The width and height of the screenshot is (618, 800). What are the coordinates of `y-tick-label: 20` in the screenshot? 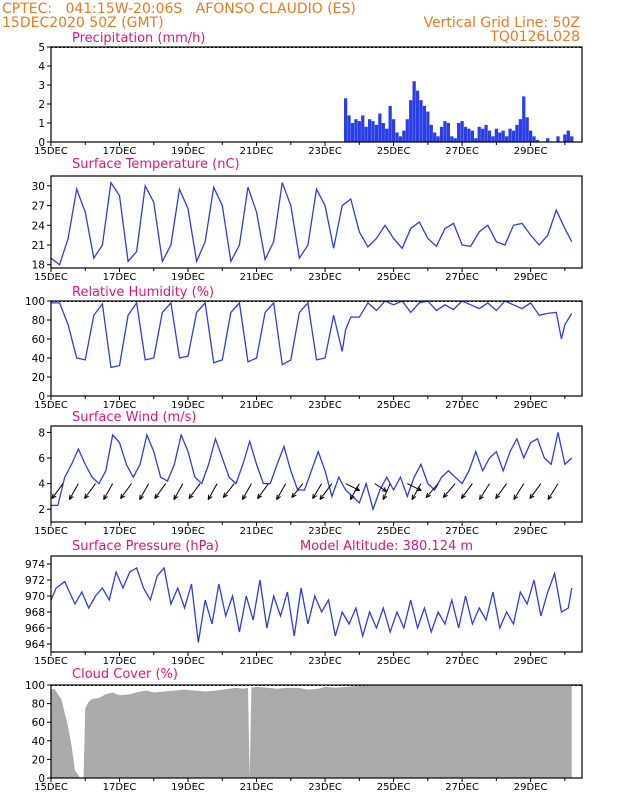 It's located at (38, 378).